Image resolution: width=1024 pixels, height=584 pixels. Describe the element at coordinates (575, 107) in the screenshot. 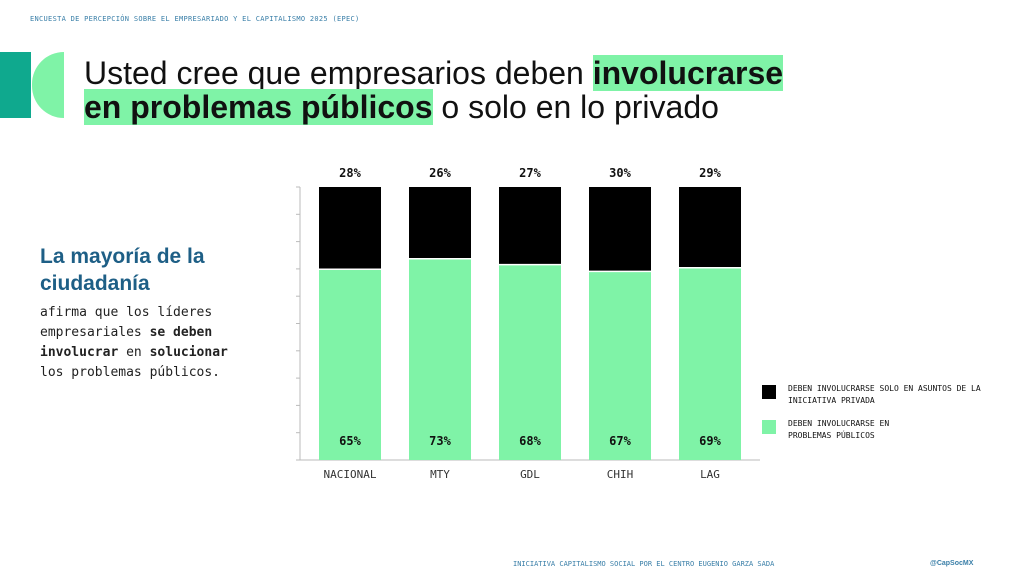

I see `title-text: o solo en lo privado` at that location.